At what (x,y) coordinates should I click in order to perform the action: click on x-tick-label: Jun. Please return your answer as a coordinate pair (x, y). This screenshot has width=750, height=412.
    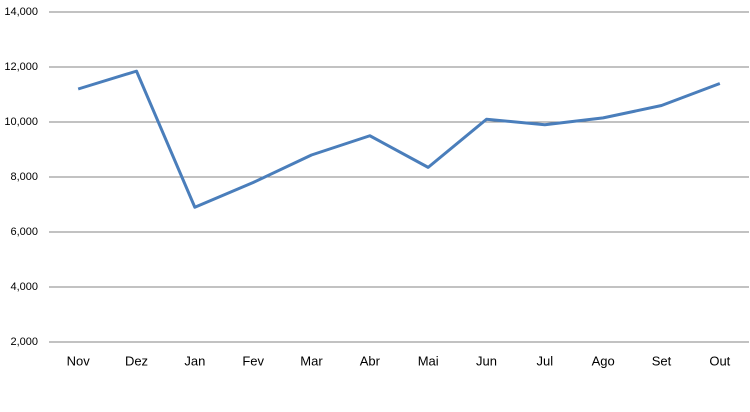
    Looking at the image, I should click on (486, 360).